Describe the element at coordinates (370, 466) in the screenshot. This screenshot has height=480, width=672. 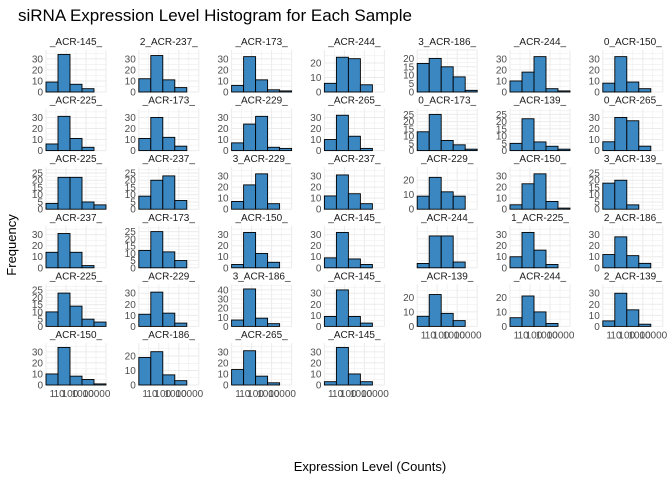
I see `x-axis-label: Expression Level (Counts)` at that location.